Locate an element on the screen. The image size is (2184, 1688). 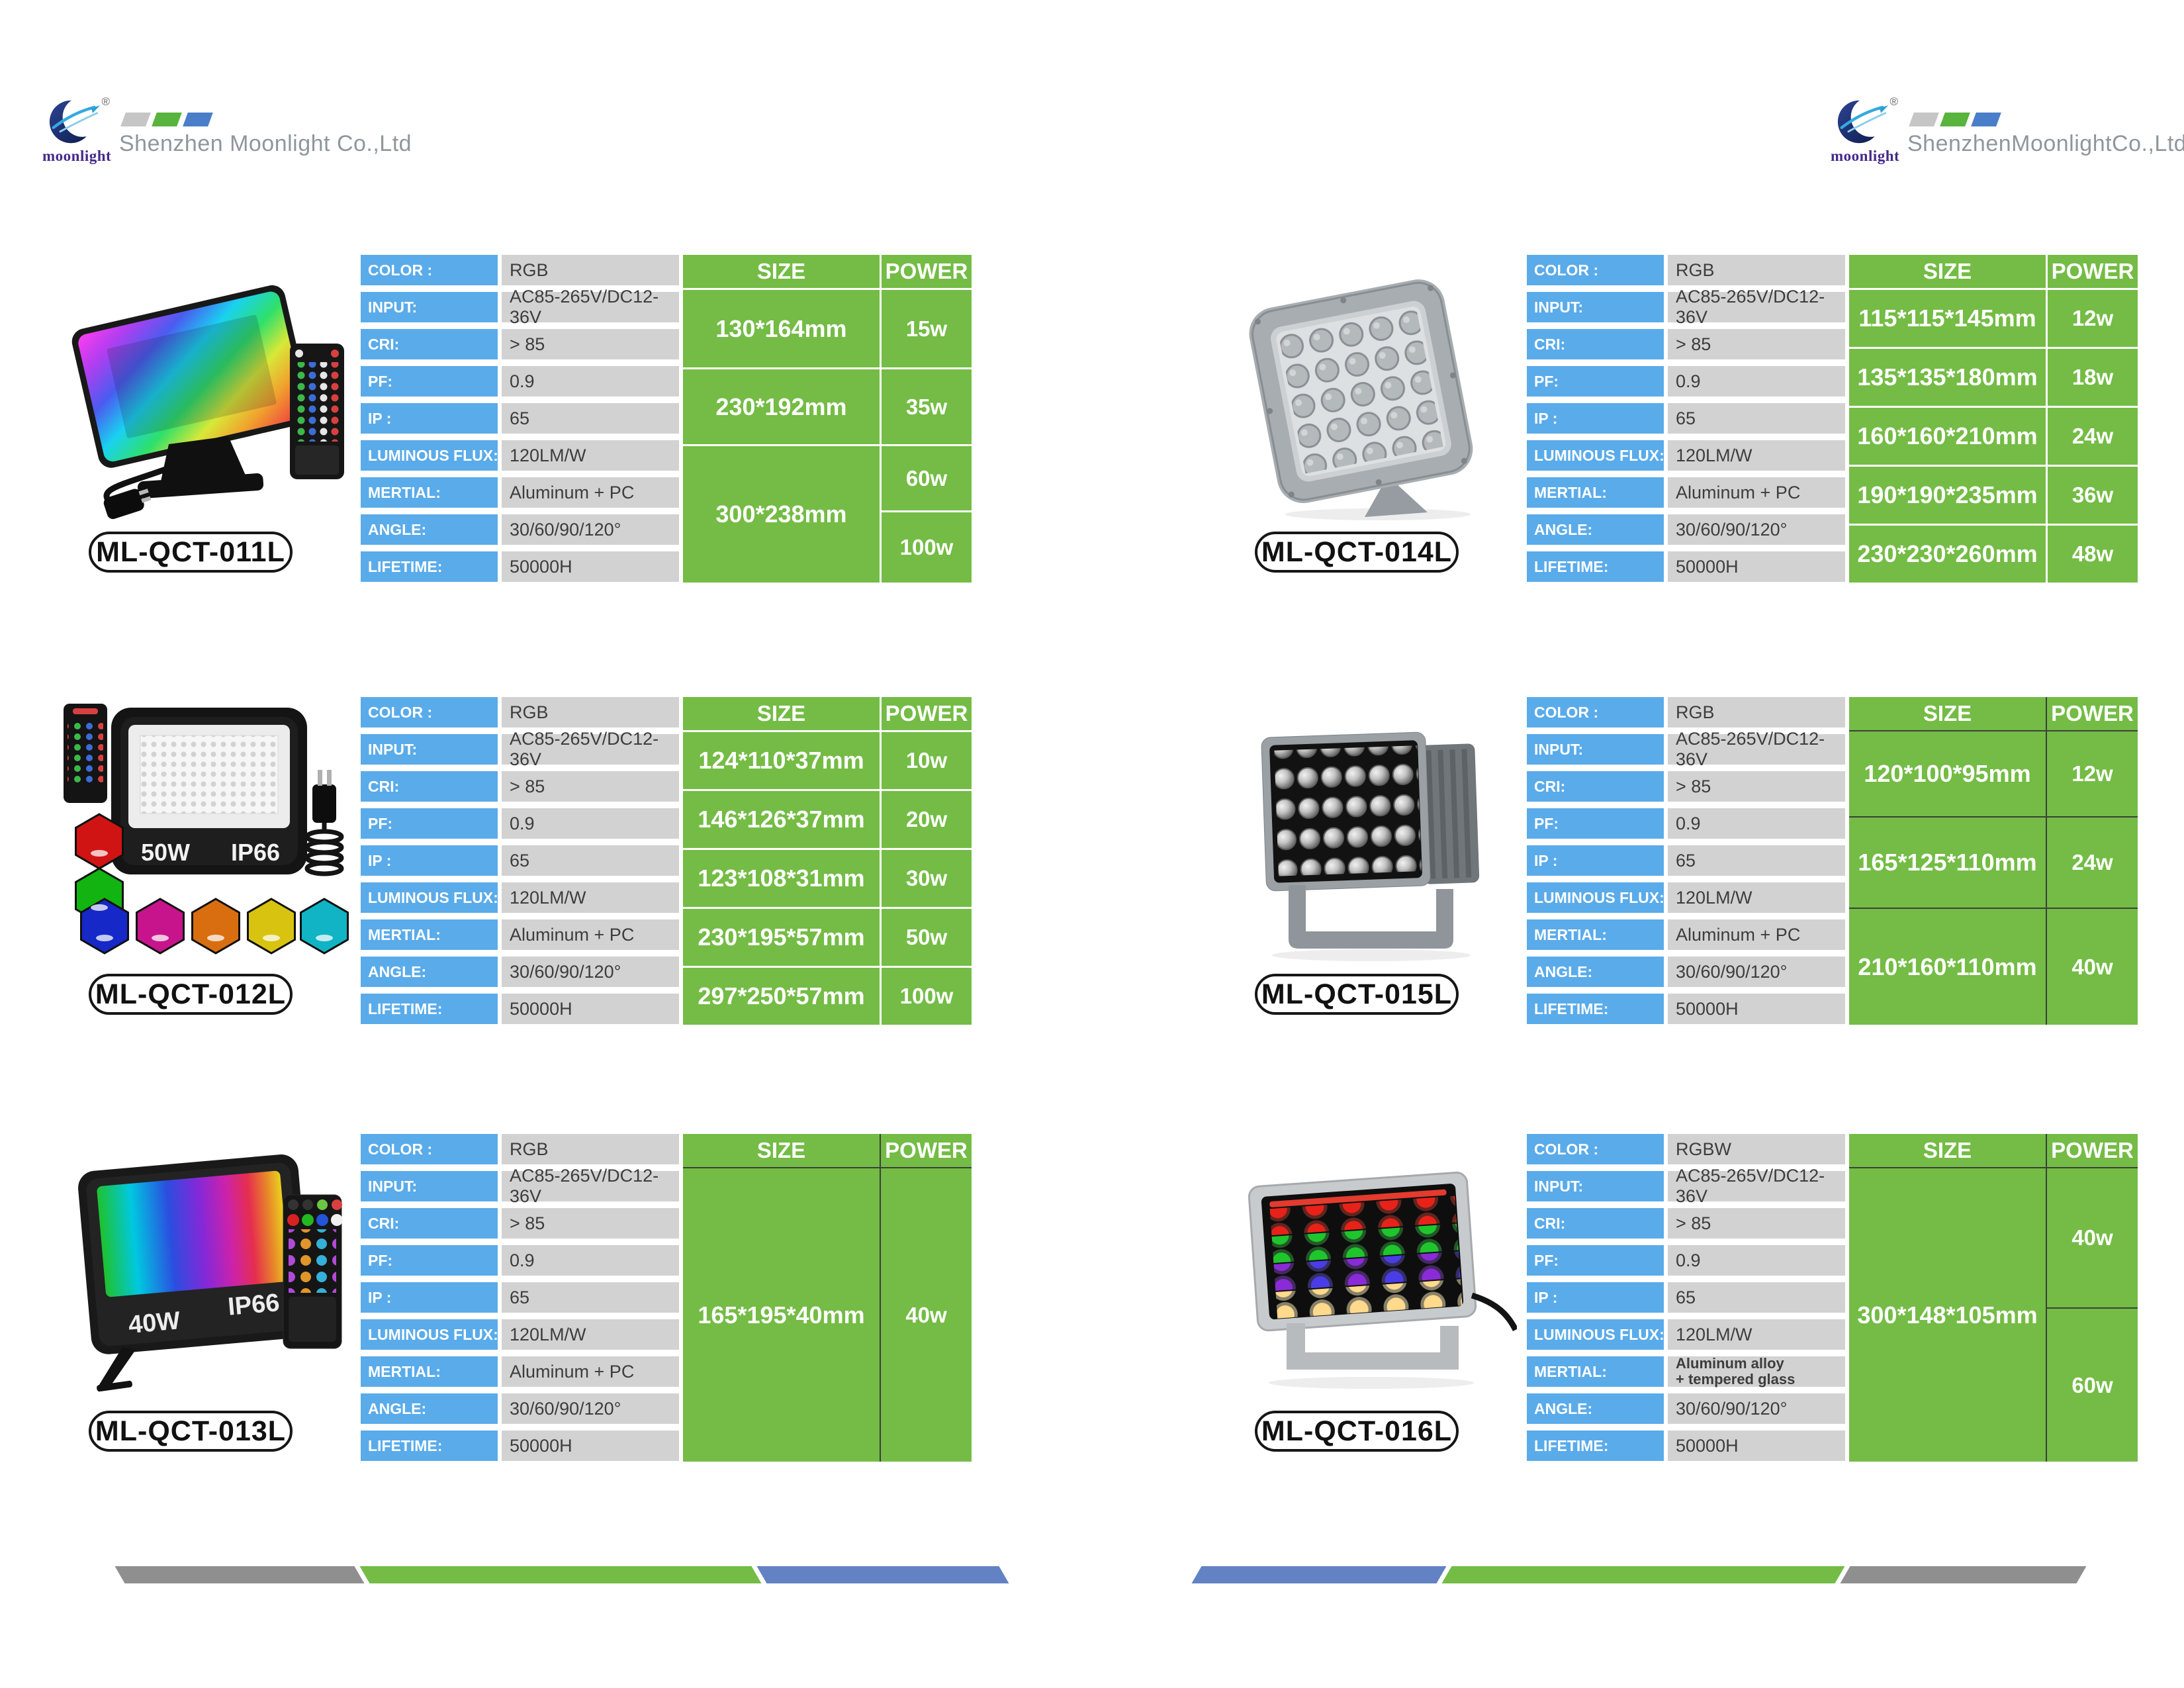
power-cell: 60w is located at coordinates (926, 477).